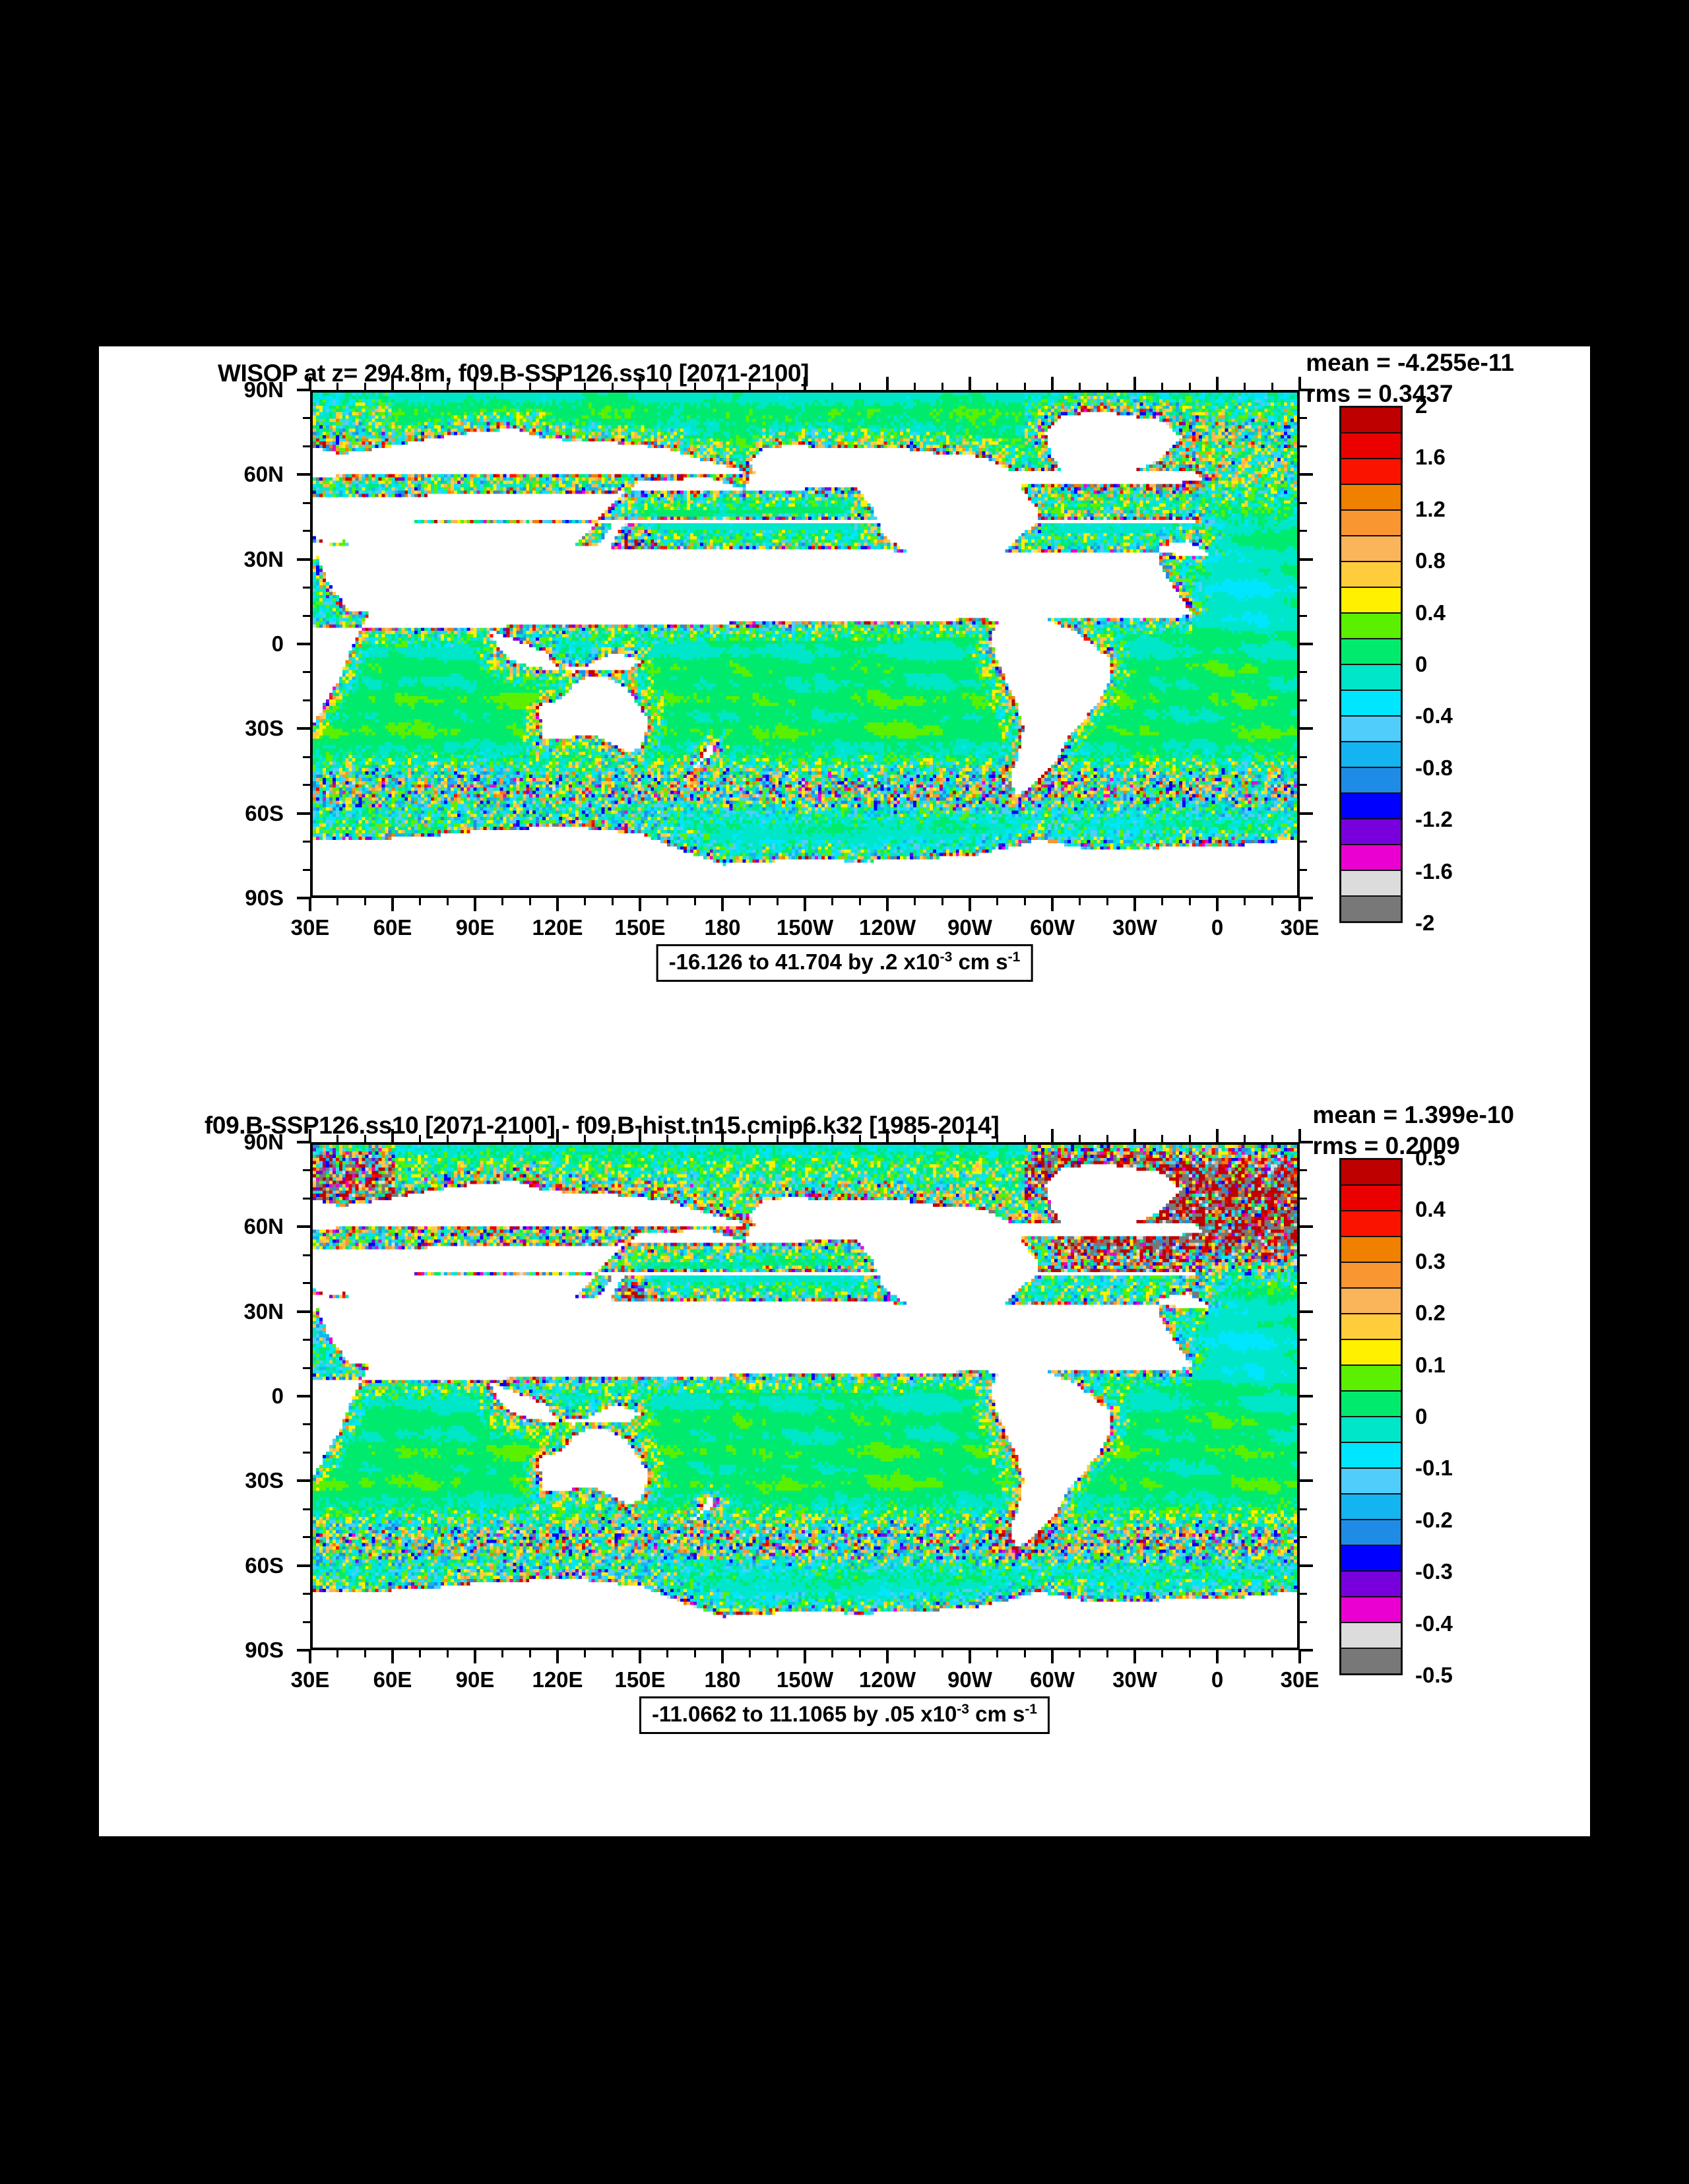 This screenshot has height=2184, width=1689. Describe the element at coordinates (805, 927) in the screenshot. I see `x-axis-label: 150W` at that location.